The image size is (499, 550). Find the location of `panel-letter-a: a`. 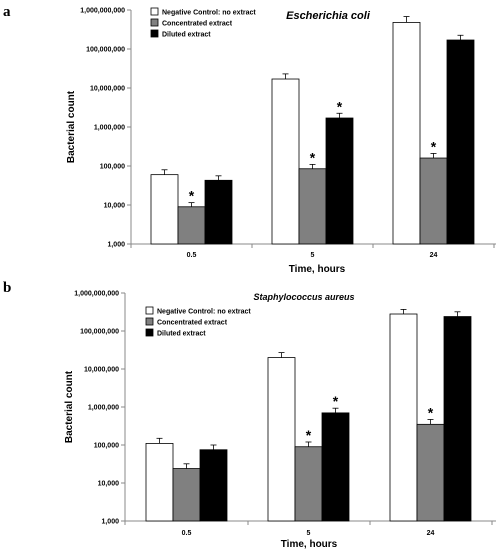

panel-letter-a: a is located at coordinates (7, 12).